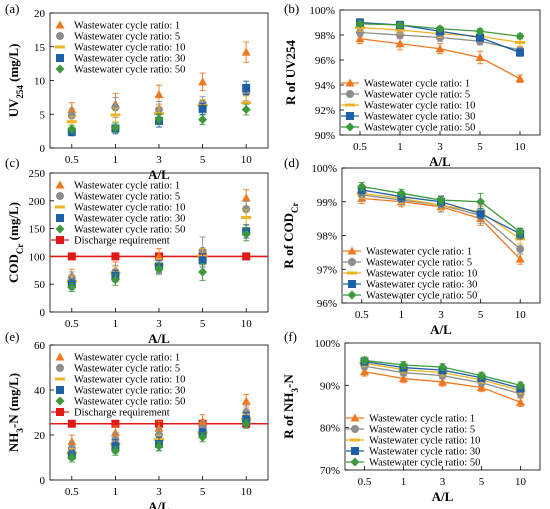 The image size is (550, 509). Describe the element at coordinates (40, 48) in the screenshot. I see `y-tick-label: 15` at that location.